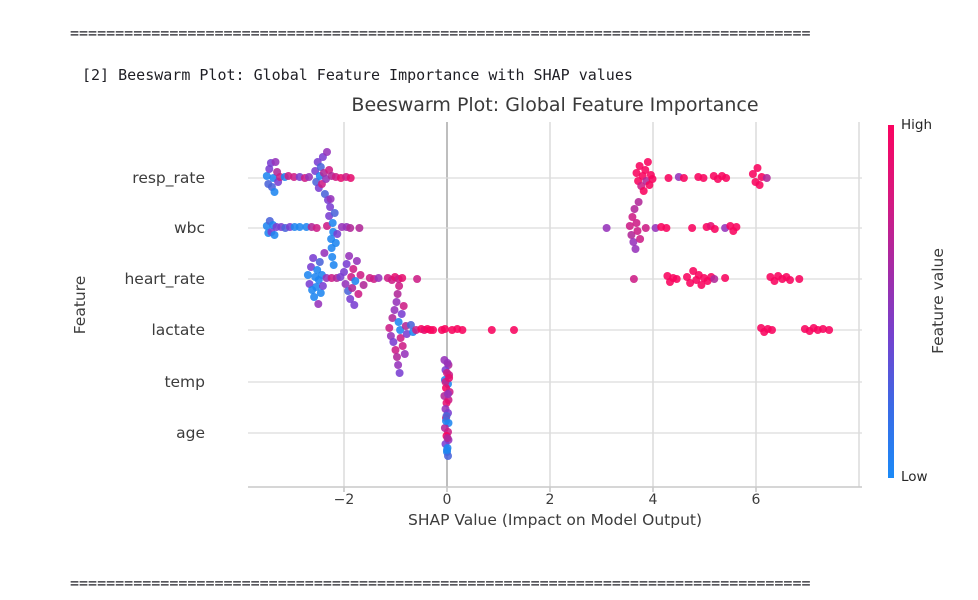  Describe the element at coordinates (938, 301) in the screenshot. I see `colorbar-title: Feature value` at that location.